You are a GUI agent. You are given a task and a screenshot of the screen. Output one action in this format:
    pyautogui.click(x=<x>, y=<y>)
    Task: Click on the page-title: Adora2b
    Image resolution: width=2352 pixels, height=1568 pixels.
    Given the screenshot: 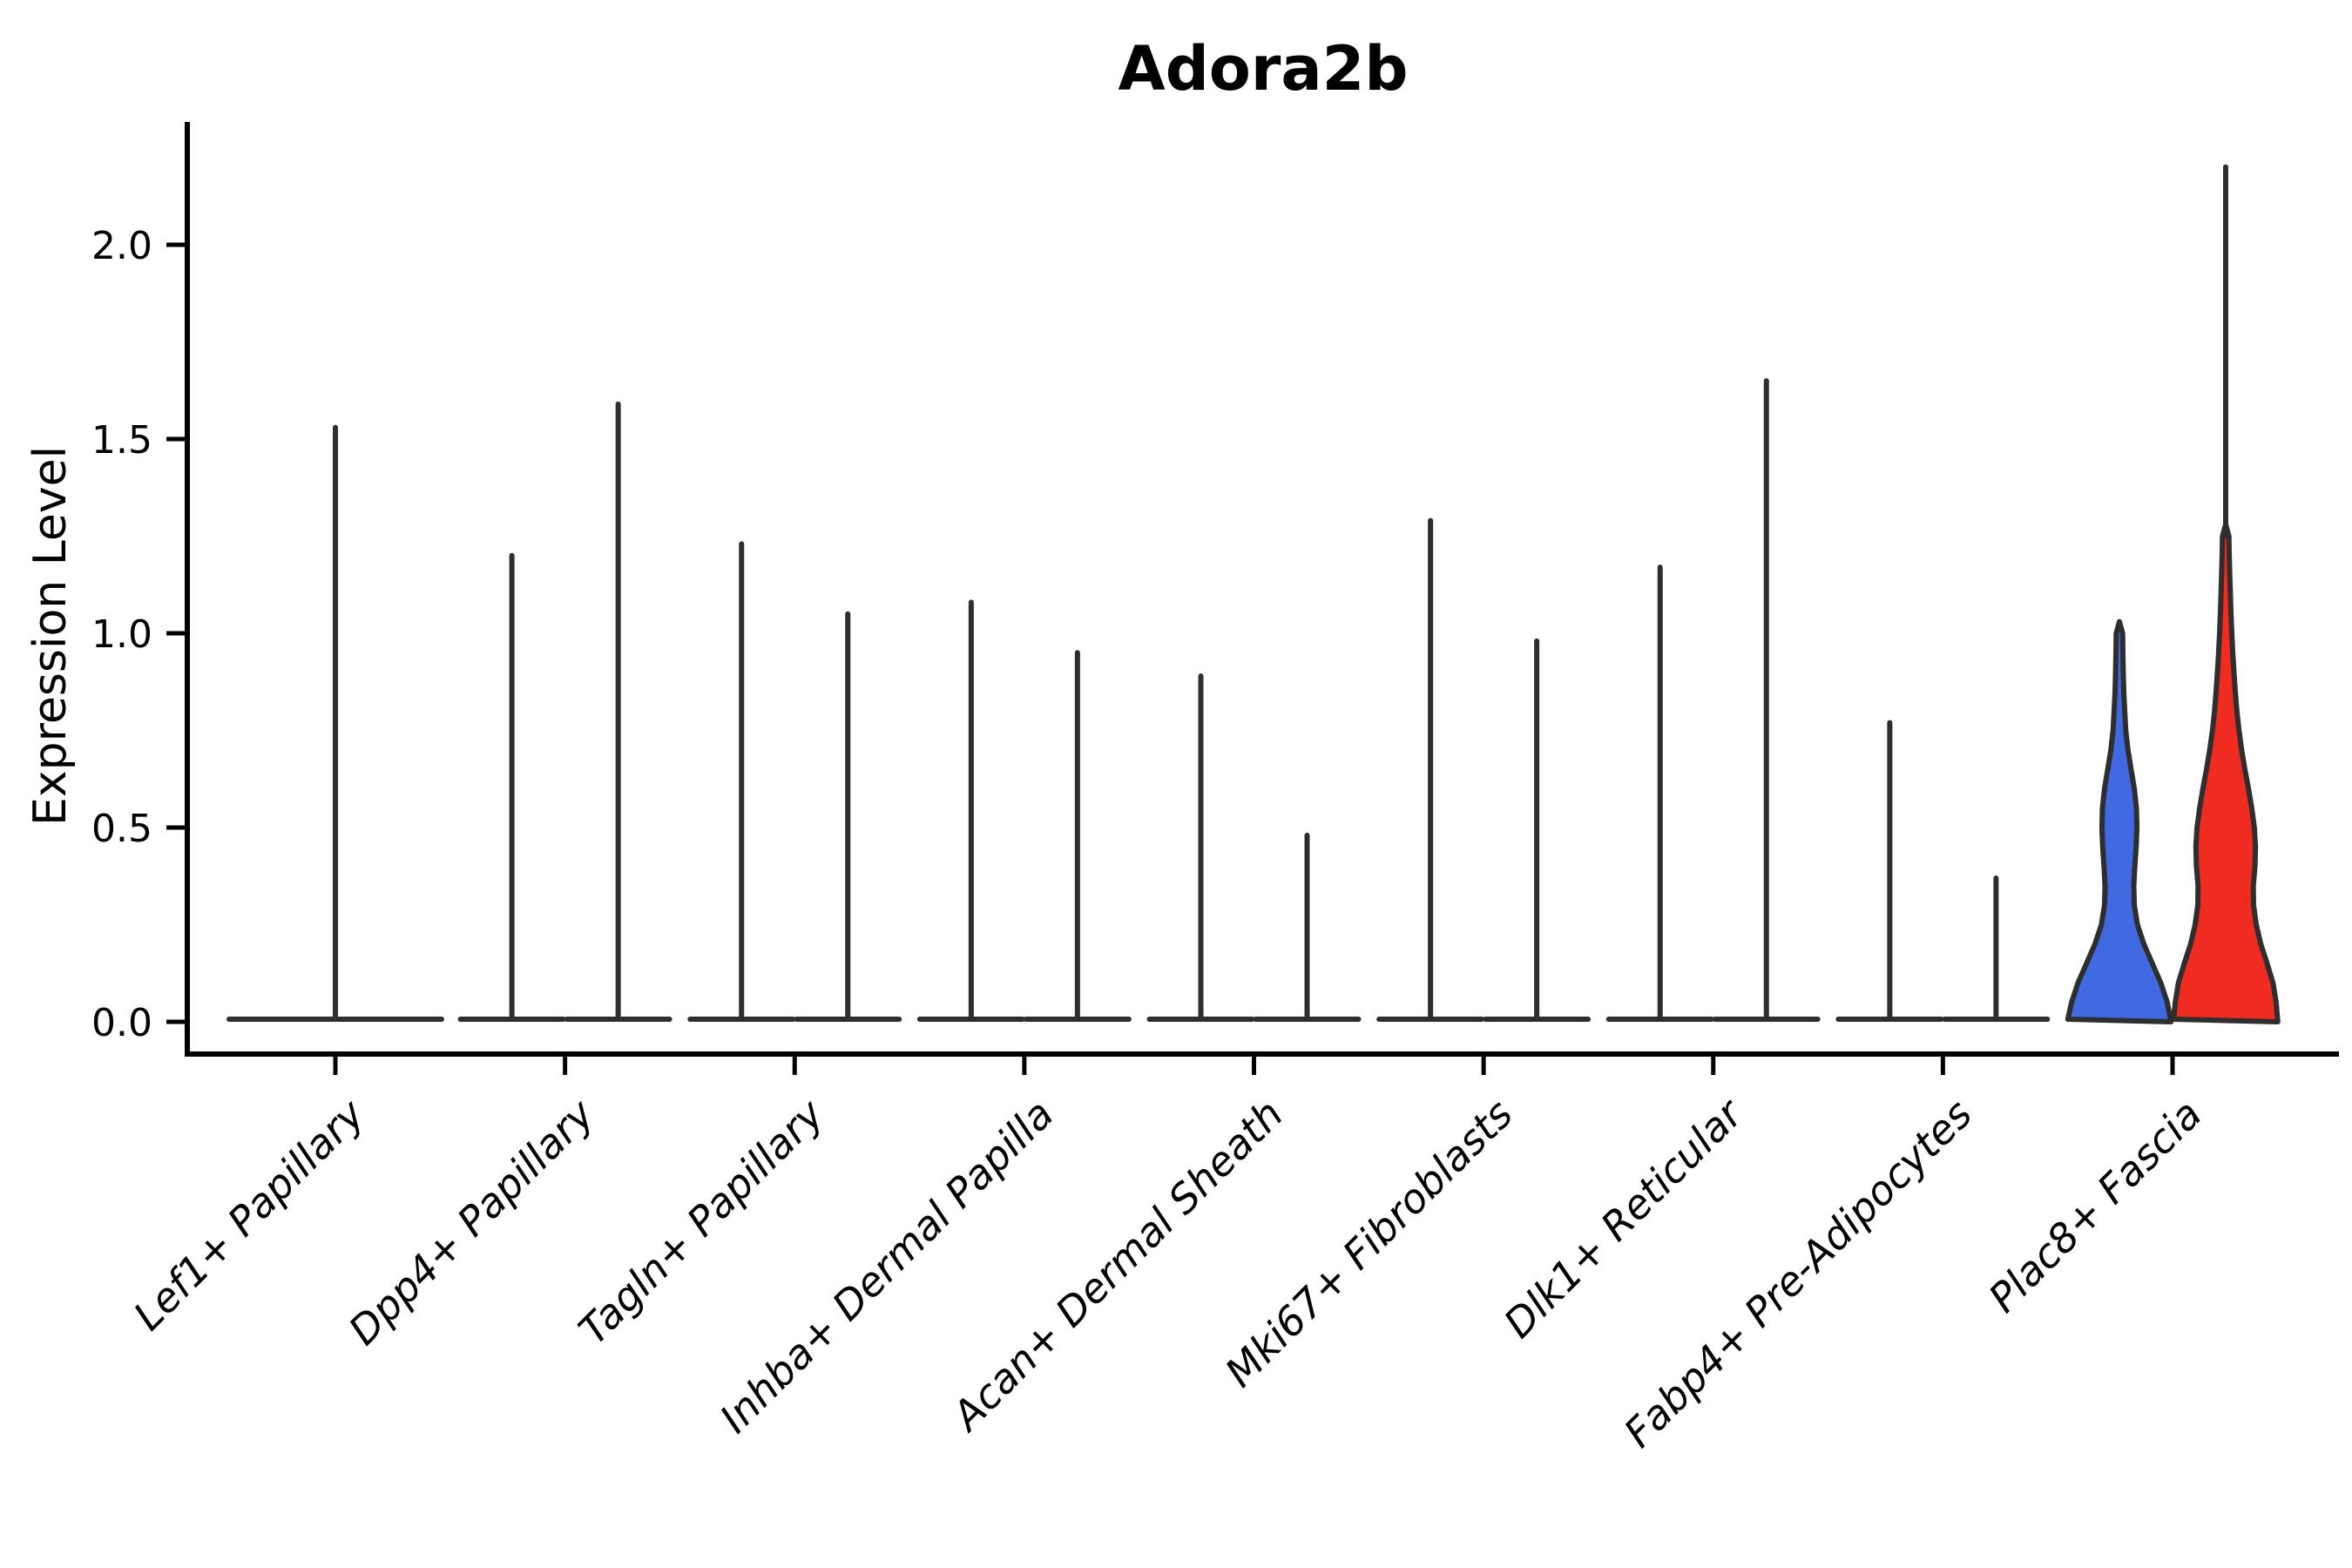 What is the action you would take?
    pyautogui.click(x=1264, y=69)
    